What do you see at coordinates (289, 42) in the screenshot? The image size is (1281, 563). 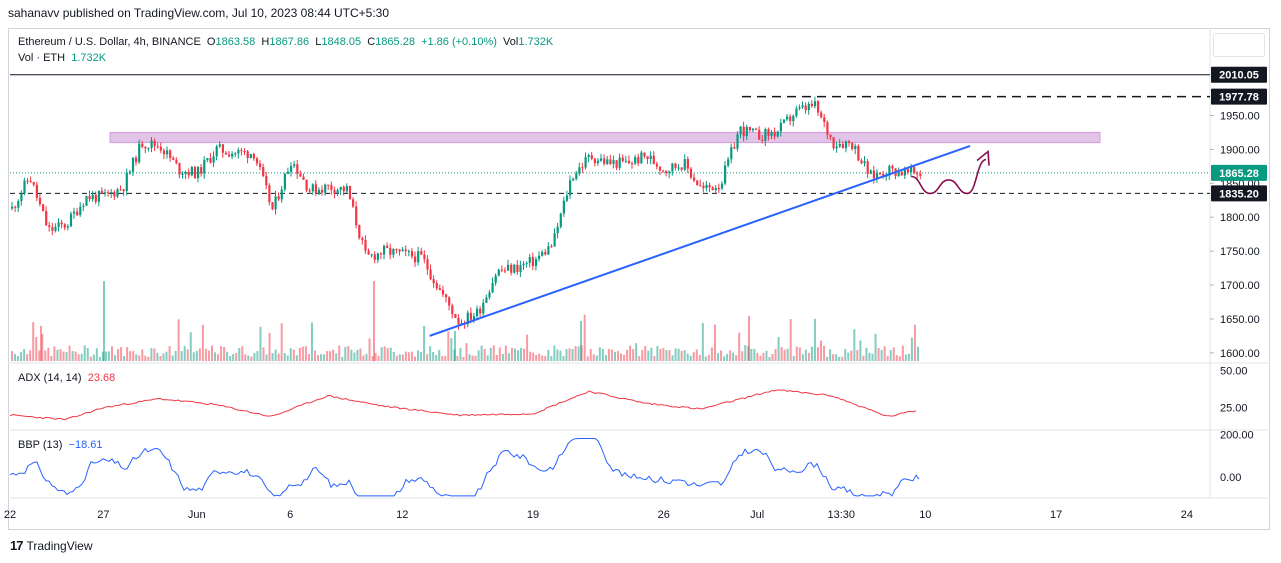 I see `high-value: 1867.86` at bounding box center [289, 42].